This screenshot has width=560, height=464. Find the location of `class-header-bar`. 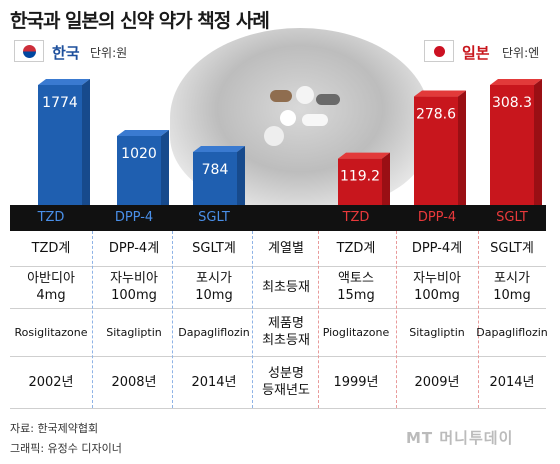

class-header-bar is located at coordinates (278, 218).